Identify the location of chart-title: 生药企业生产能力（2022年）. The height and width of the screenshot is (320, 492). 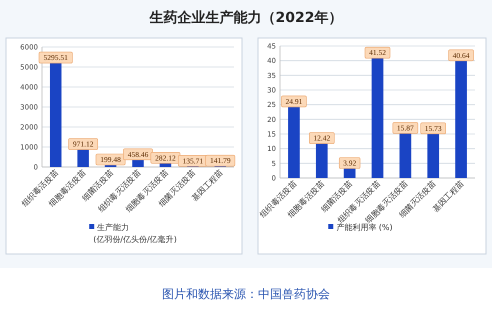
(245, 17).